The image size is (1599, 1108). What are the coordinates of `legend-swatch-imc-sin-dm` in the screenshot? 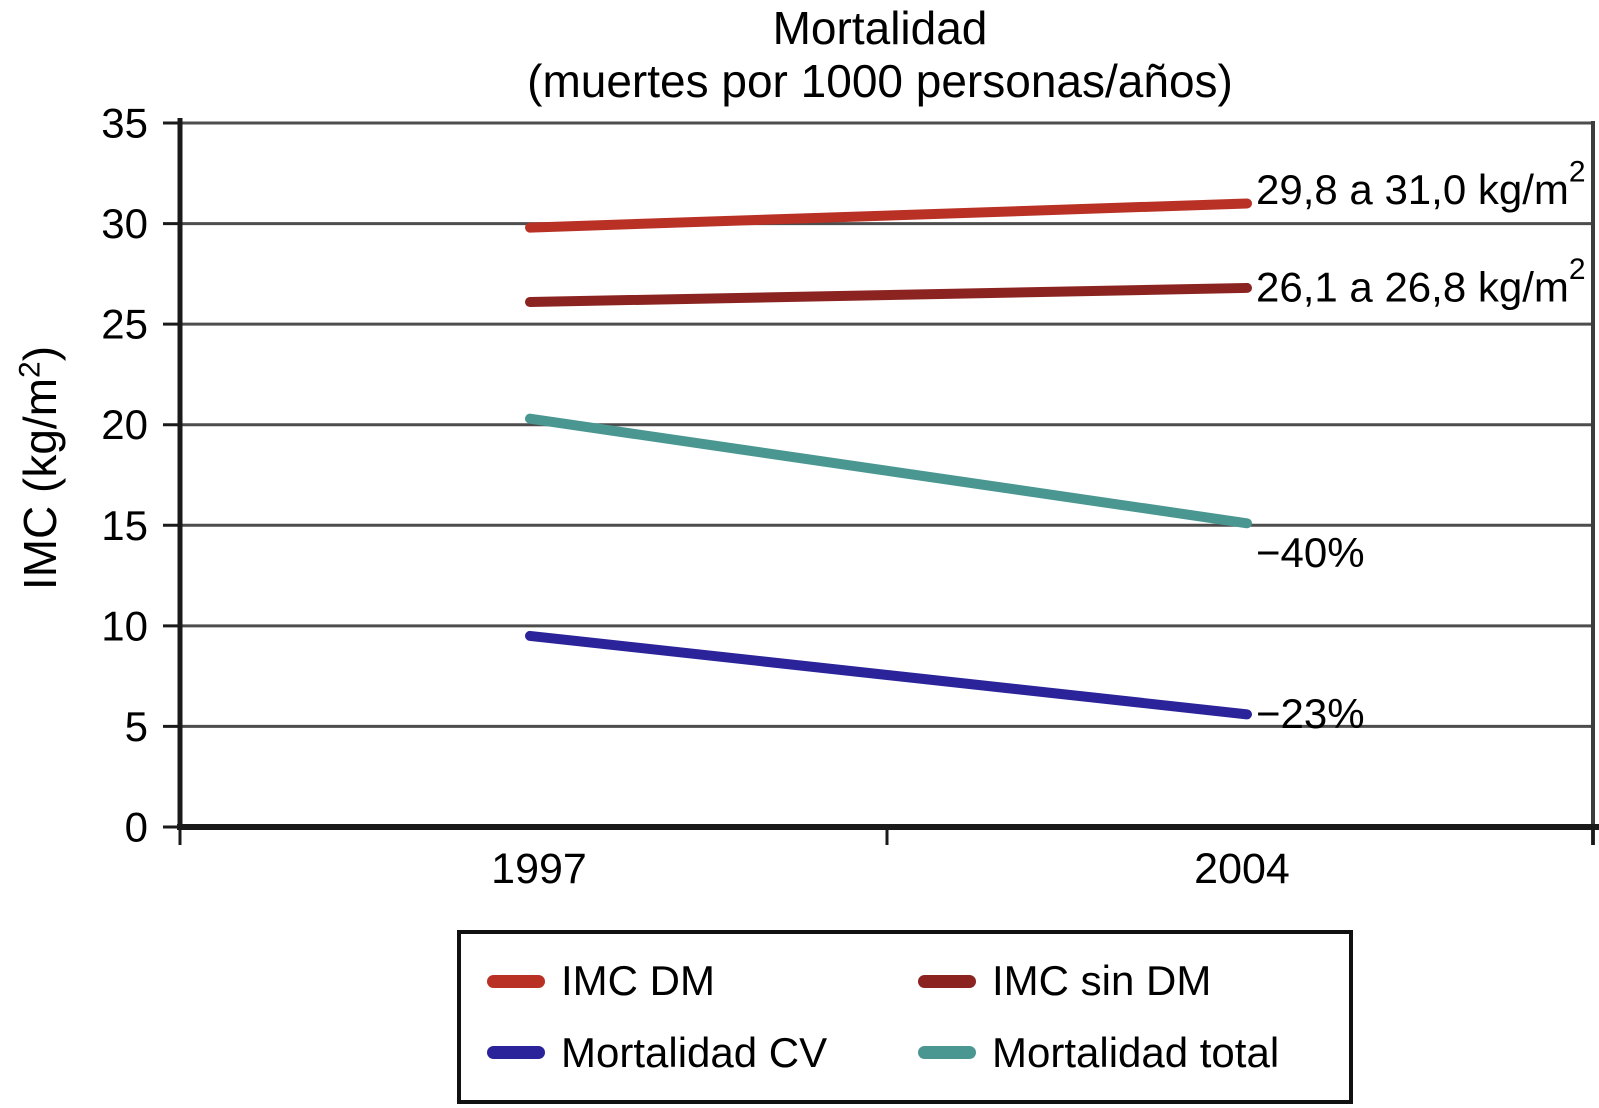 It's located at (947, 981).